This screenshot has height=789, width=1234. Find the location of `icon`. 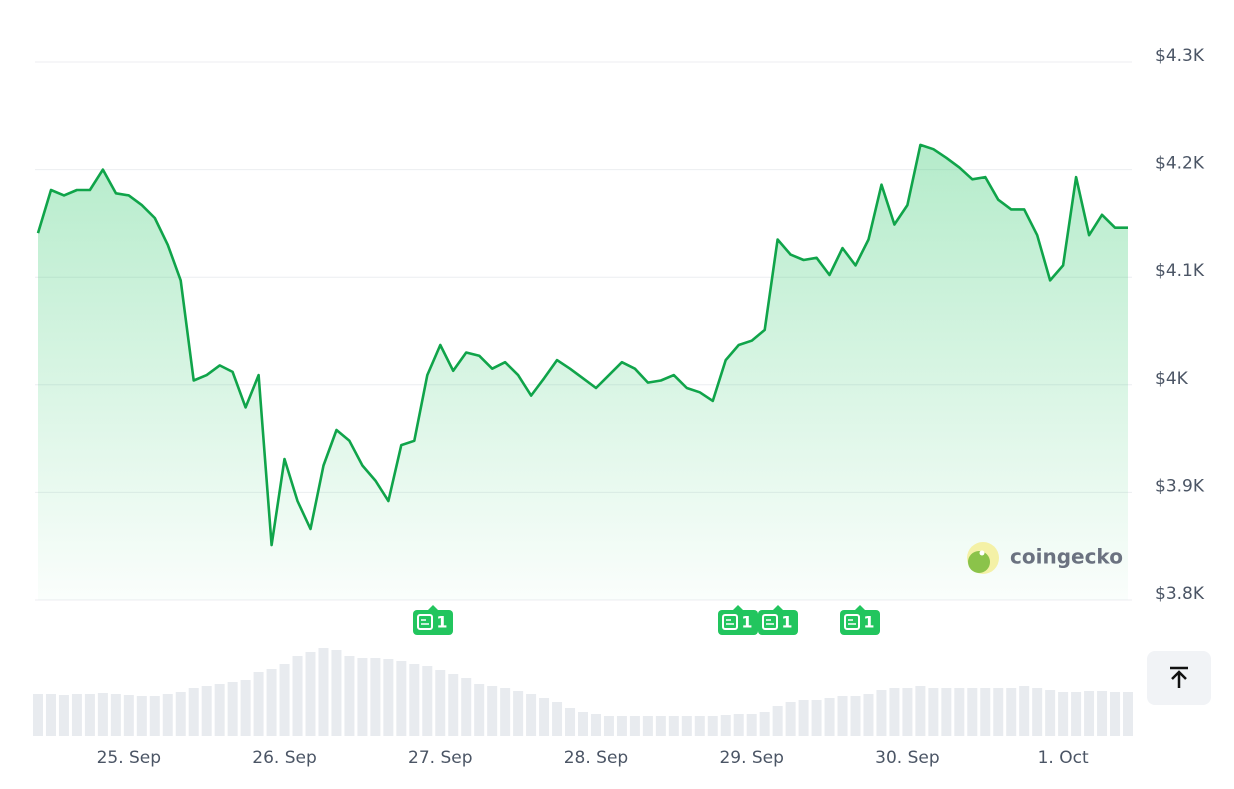

icon is located at coordinates (1179, 679).